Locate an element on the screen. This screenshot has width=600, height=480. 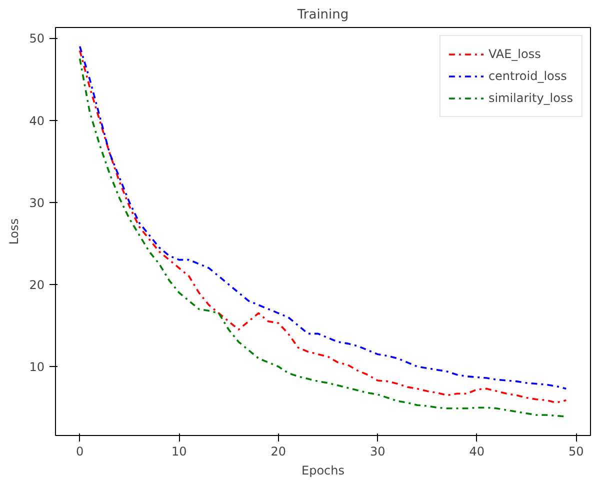
legend-label: similarity_loss is located at coordinates (530, 98).